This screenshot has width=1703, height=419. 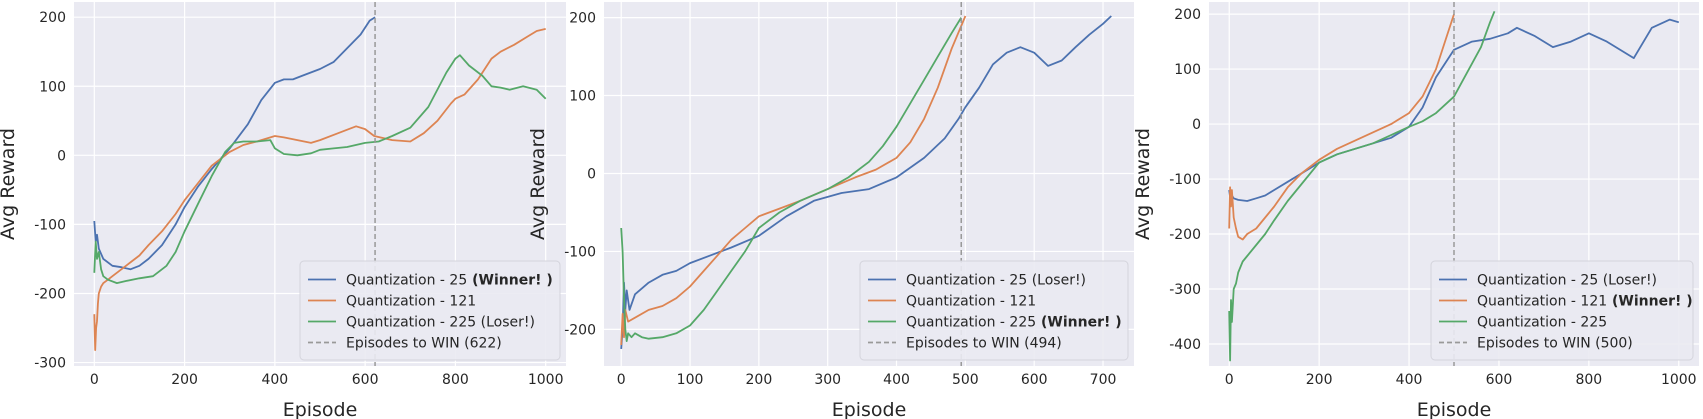 I want to click on legend-entry: Quantization - 225 (Loser!), so click(x=440, y=323).